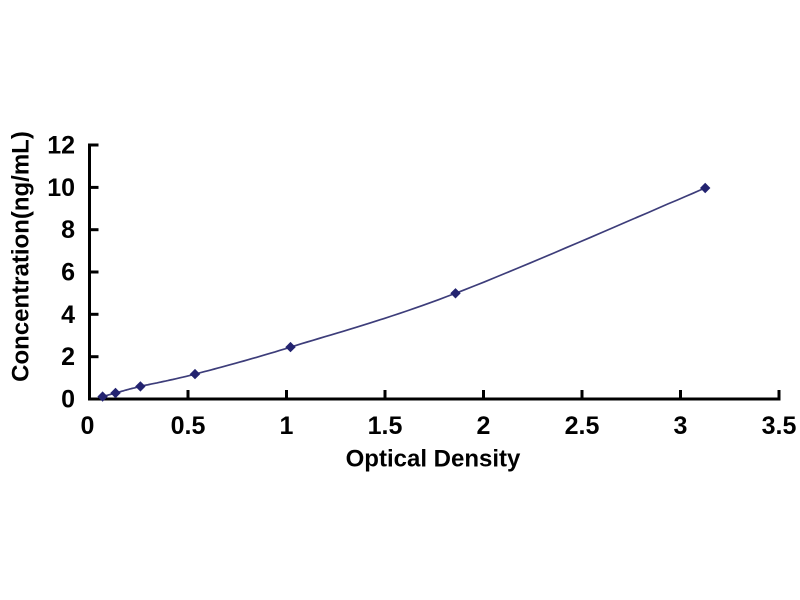  Describe the element at coordinates (68, 273) in the screenshot. I see `svg-text: 6` at that location.